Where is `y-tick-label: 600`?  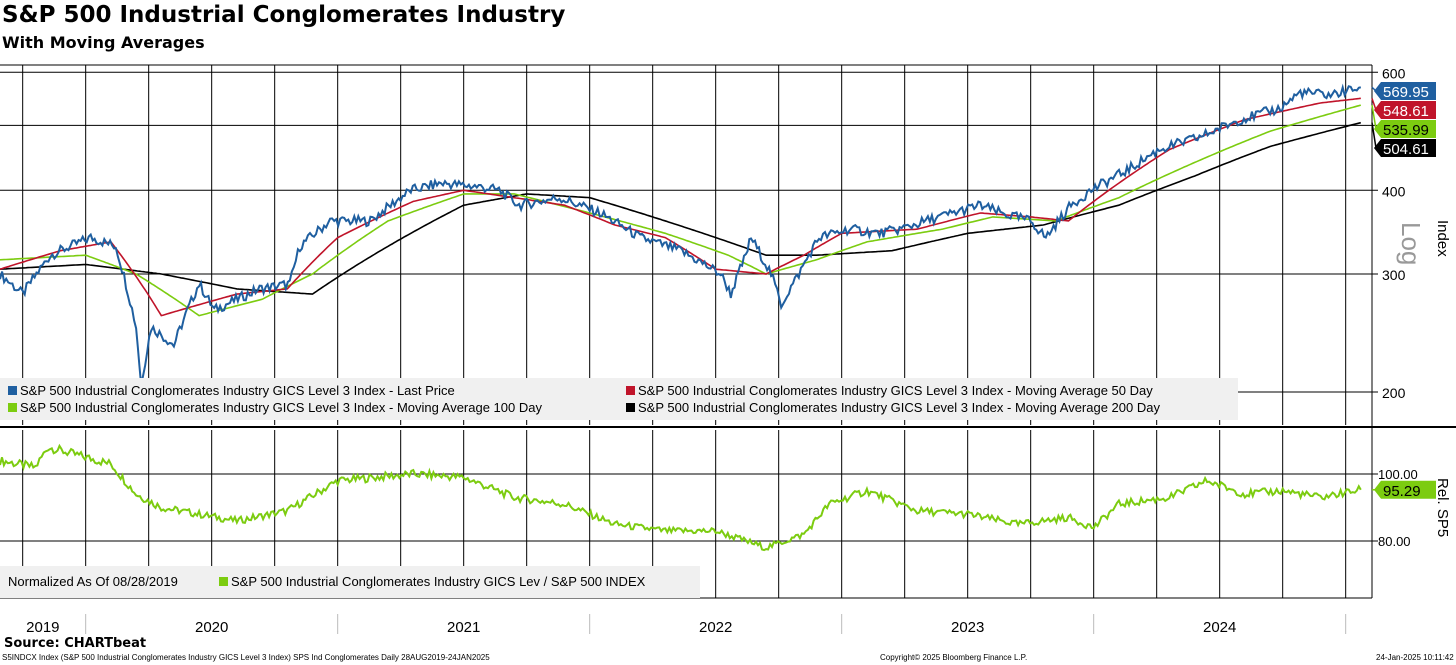
y-tick-label: 600 is located at coordinates (1394, 73).